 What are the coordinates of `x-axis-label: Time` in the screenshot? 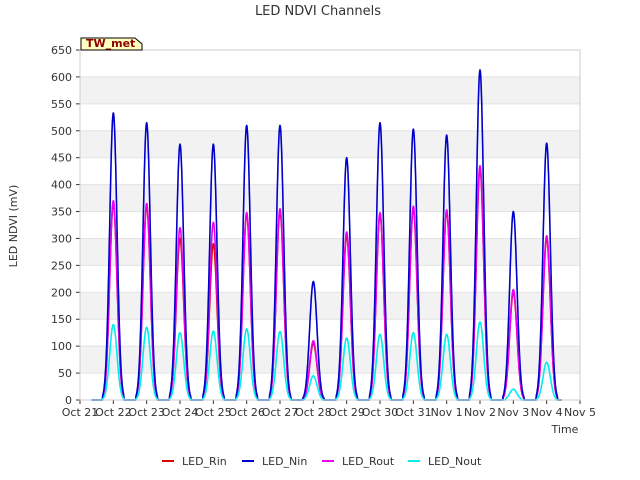 It's located at (565, 429).